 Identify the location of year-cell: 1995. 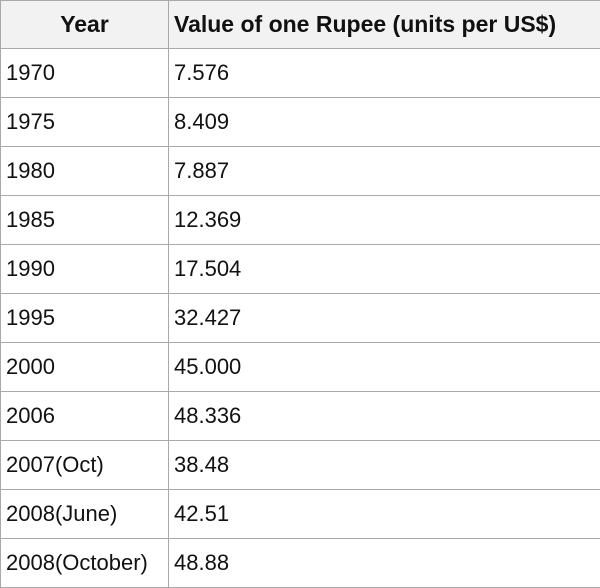
(85, 318).